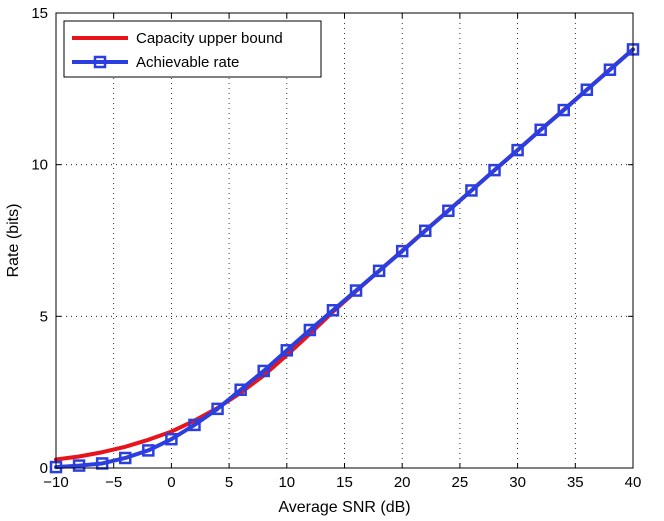 The width and height of the screenshot is (664, 521). I want to click on x-tick-label: 35, so click(575, 482).